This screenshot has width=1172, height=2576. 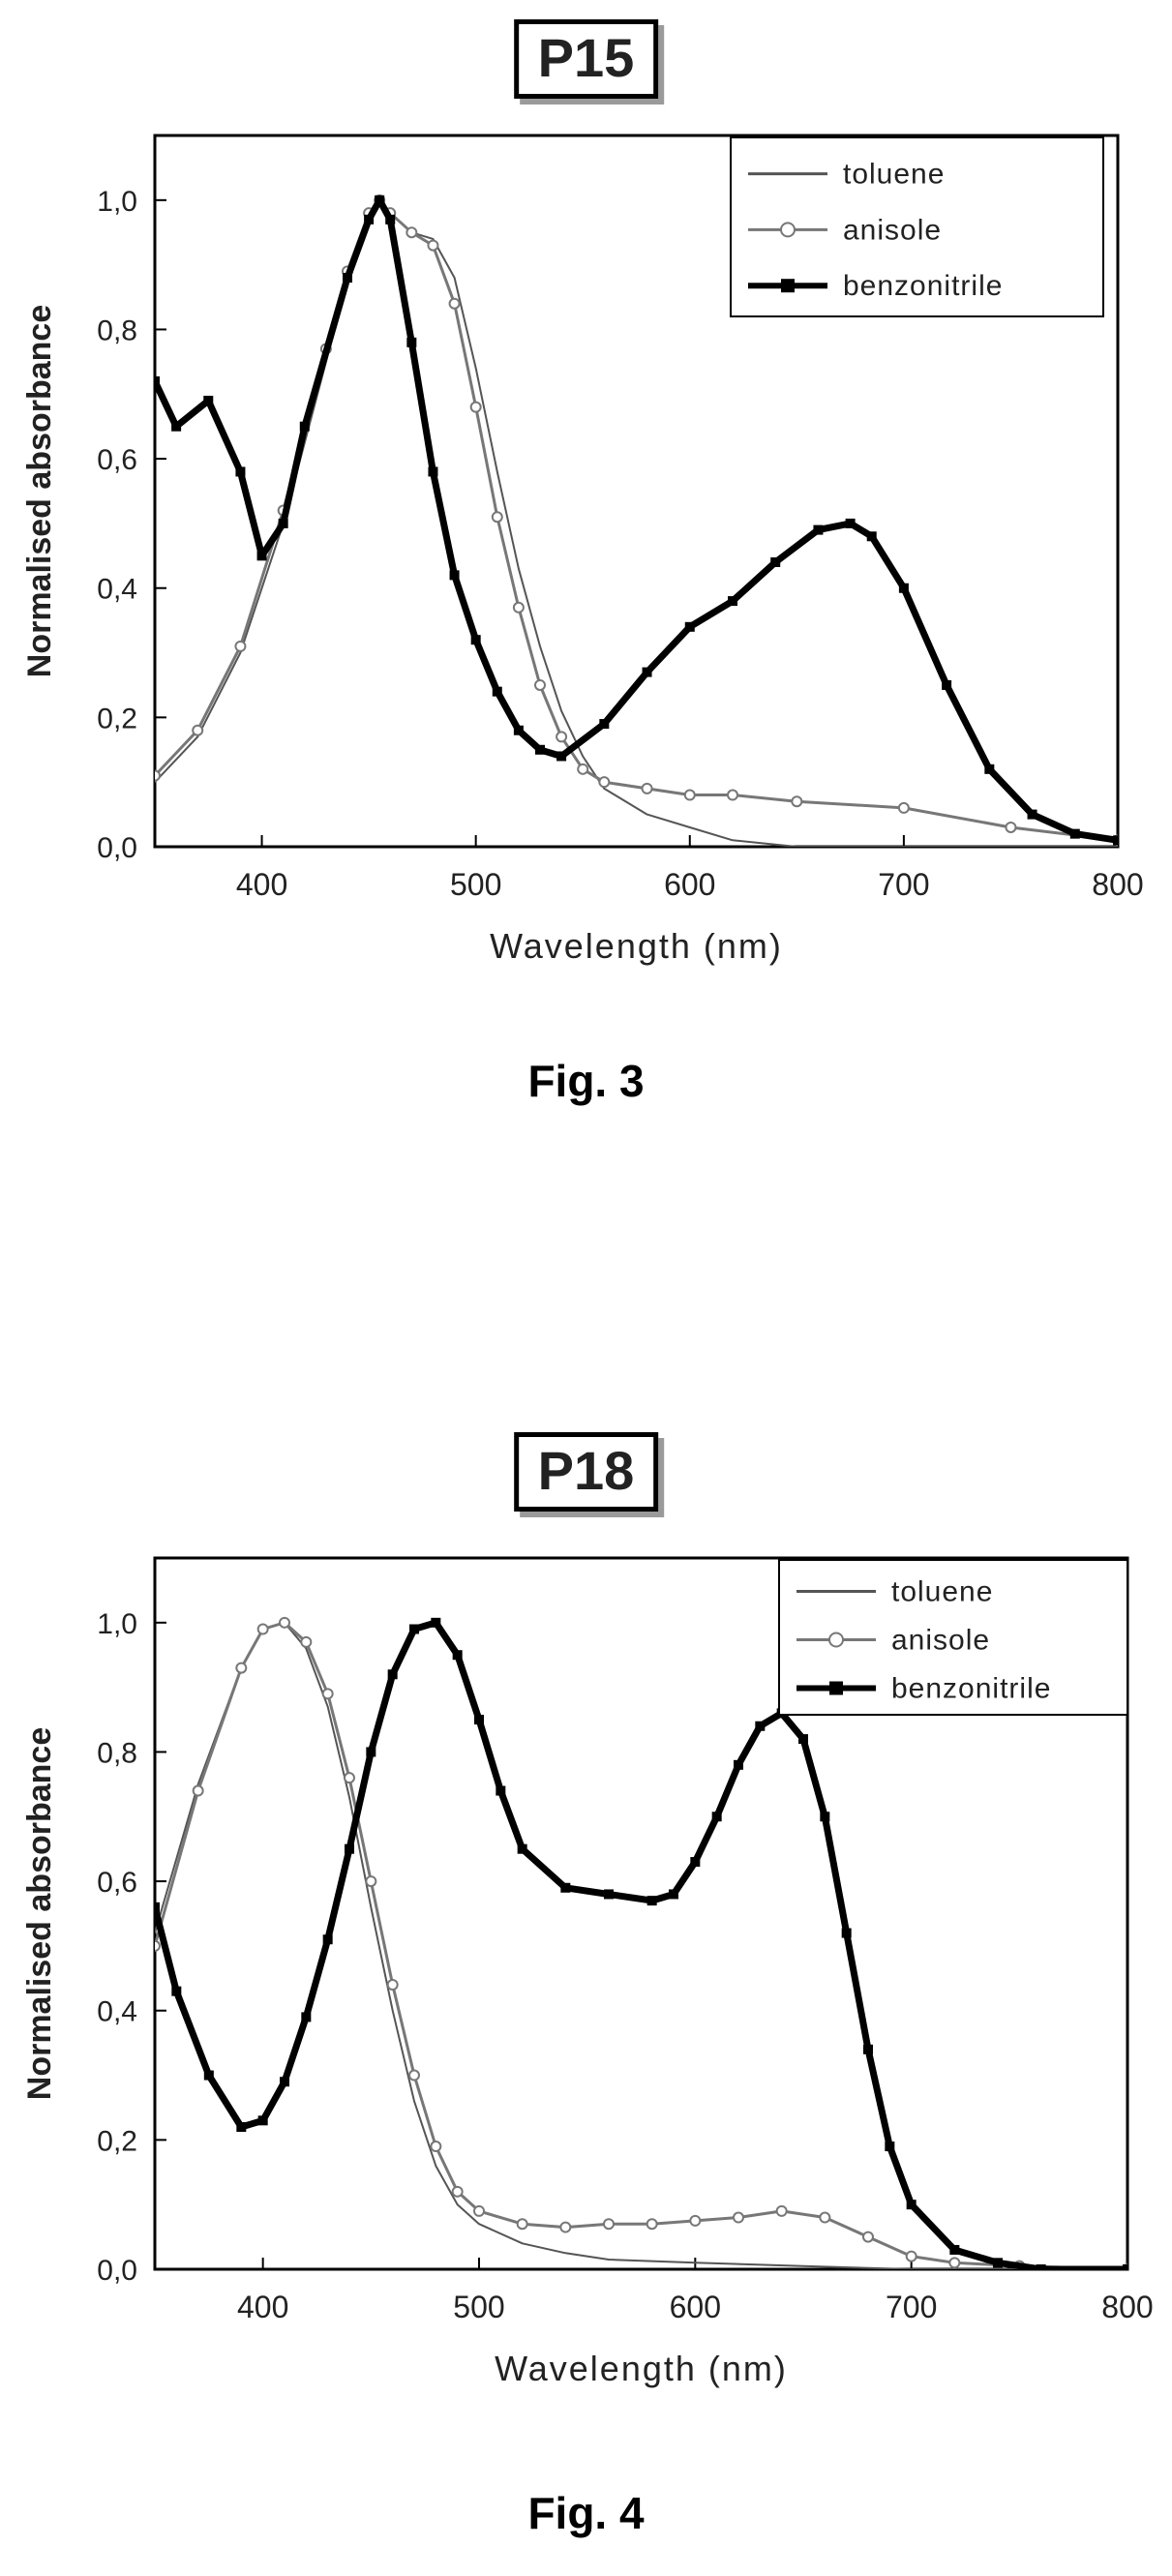 I want to click on y-axis-label: Normalised absorbance, so click(x=39, y=491).